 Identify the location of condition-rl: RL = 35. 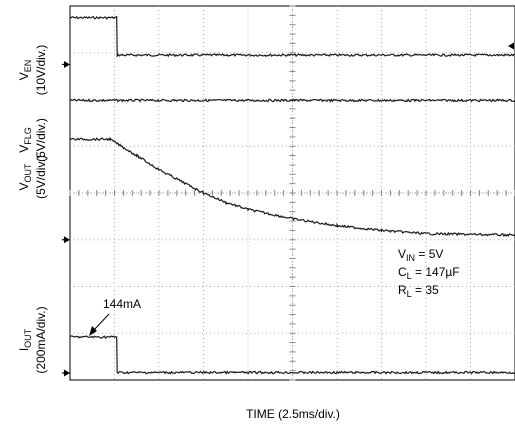
(418, 291).